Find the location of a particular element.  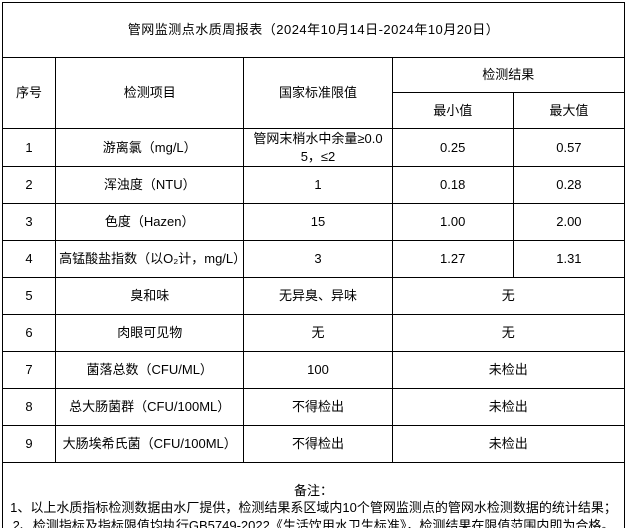

cell-no: 9 is located at coordinates (29, 444).